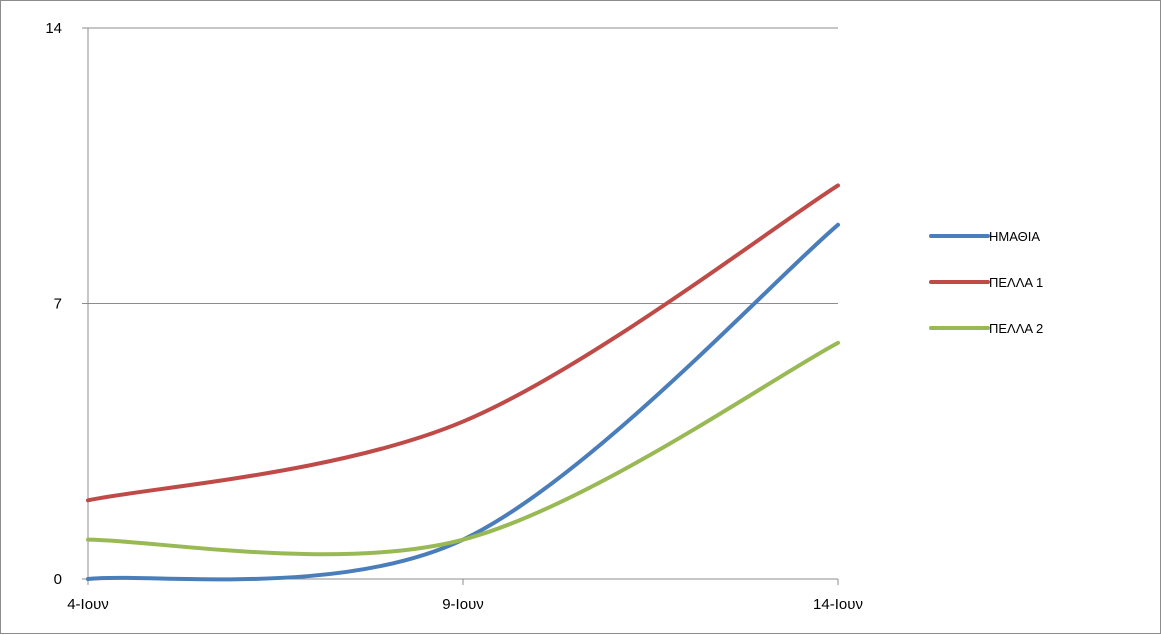 This screenshot has height=635, width=1161. Describe the element at coordinates (463, 604) in the screenshot. I see `x-tick-label: 9-Ιουν` at that location.